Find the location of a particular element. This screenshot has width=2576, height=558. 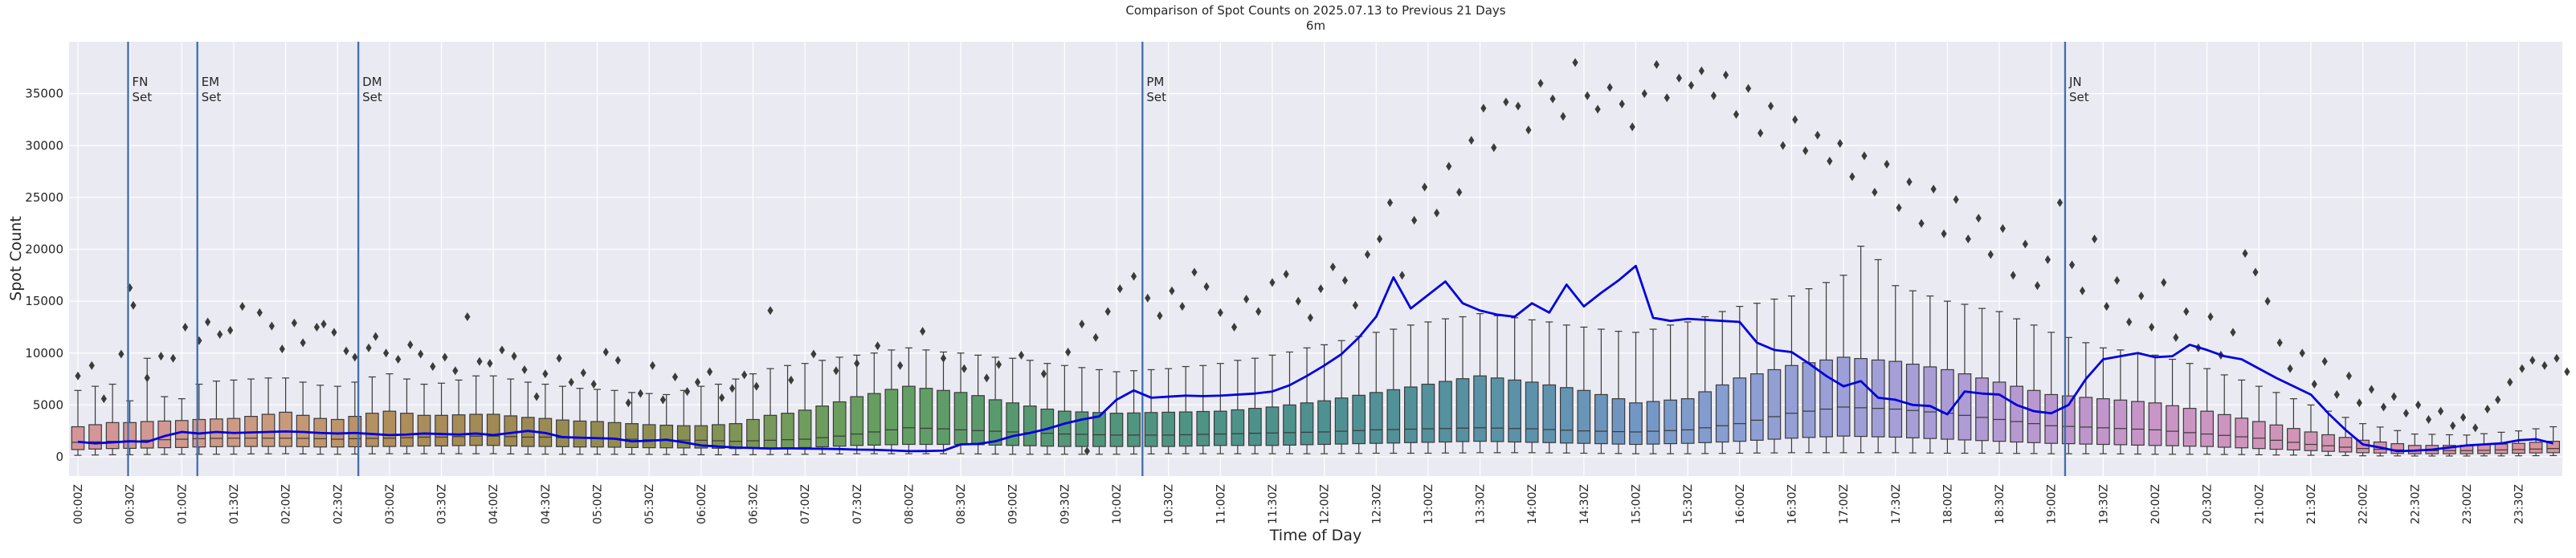

x-tick-label: 21:30Z is located at coordinates (2311, 504).